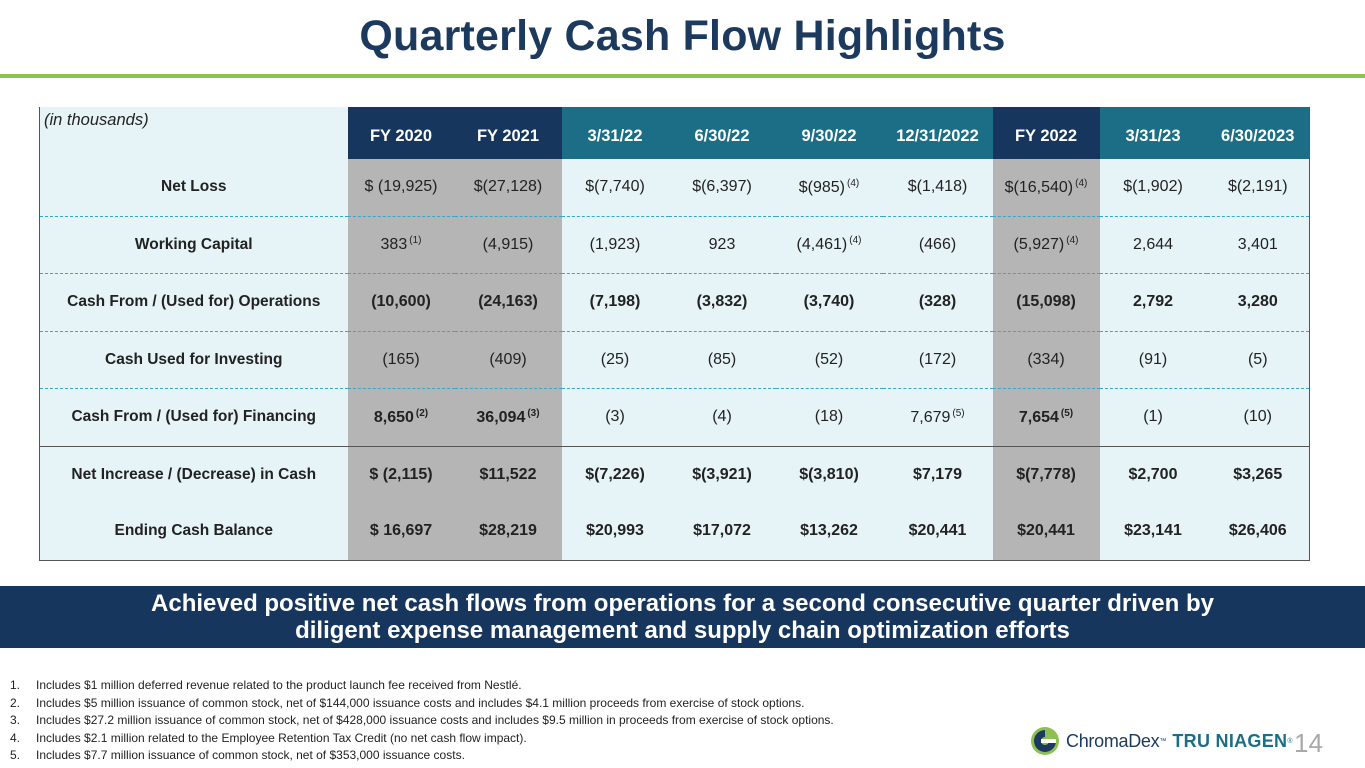 The height and width of the screenshot is (768, 1365). I want to click on footnote-marker: (4), so click(1072, 241).